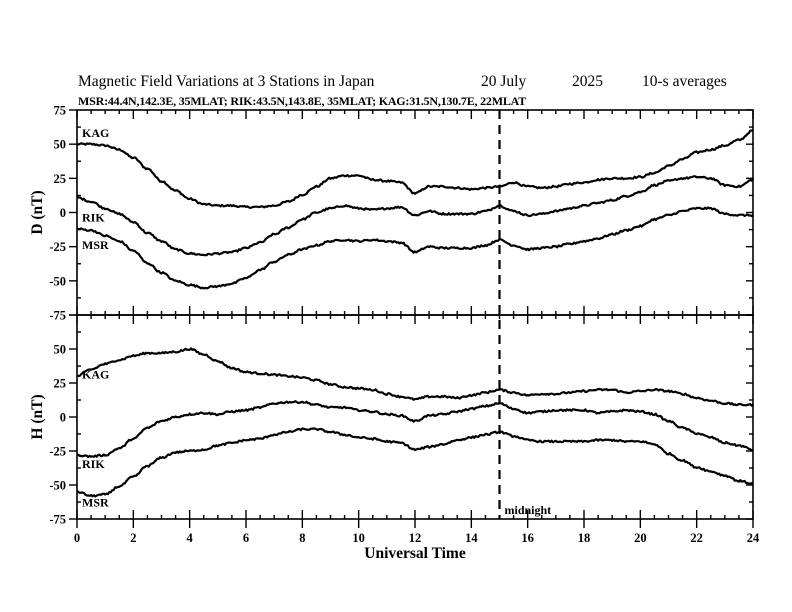 This screenshot has width=792, height=612. I want to click on x-tick-label: 12, so click(415, 538).